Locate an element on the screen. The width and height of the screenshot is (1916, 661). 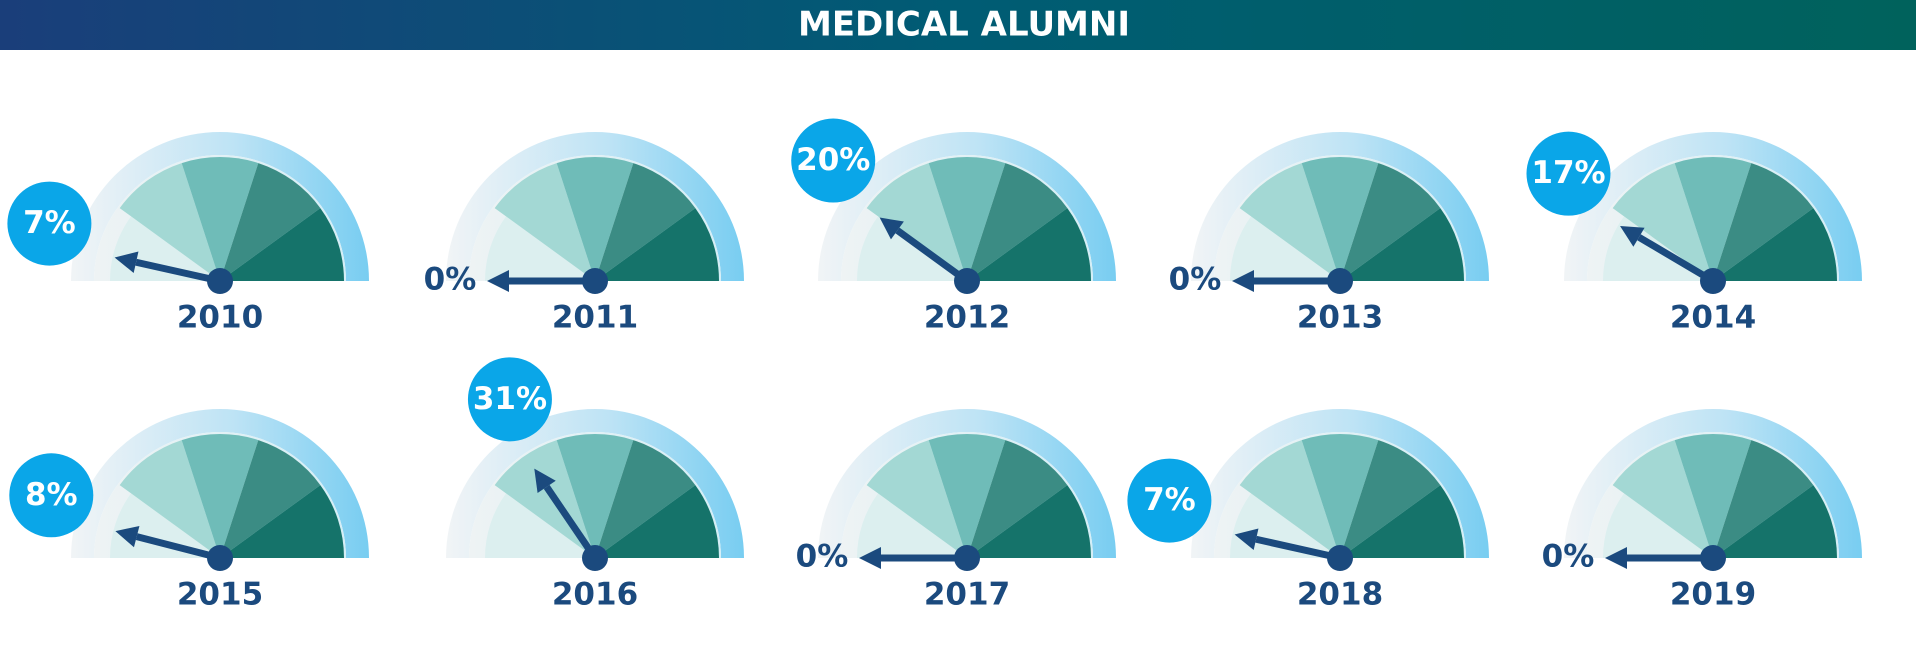
category-label: 2017 is located at coordinates (967, 595).